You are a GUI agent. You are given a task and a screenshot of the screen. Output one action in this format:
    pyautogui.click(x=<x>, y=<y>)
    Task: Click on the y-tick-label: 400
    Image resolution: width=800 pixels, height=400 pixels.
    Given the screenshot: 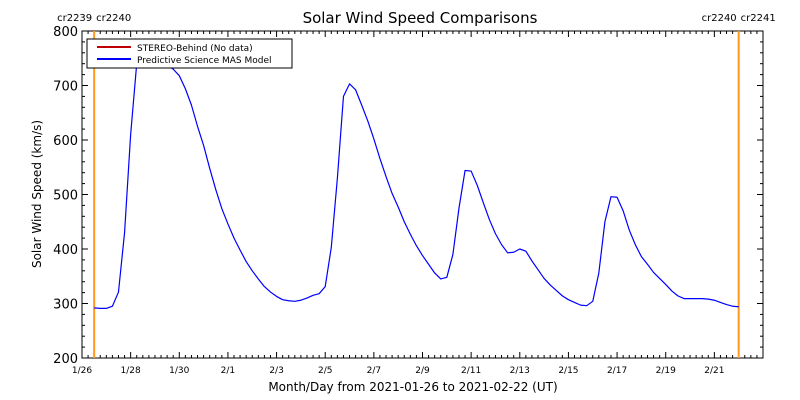 What is the action you would take?
    pyautogui.click(x=65, y=250)
    